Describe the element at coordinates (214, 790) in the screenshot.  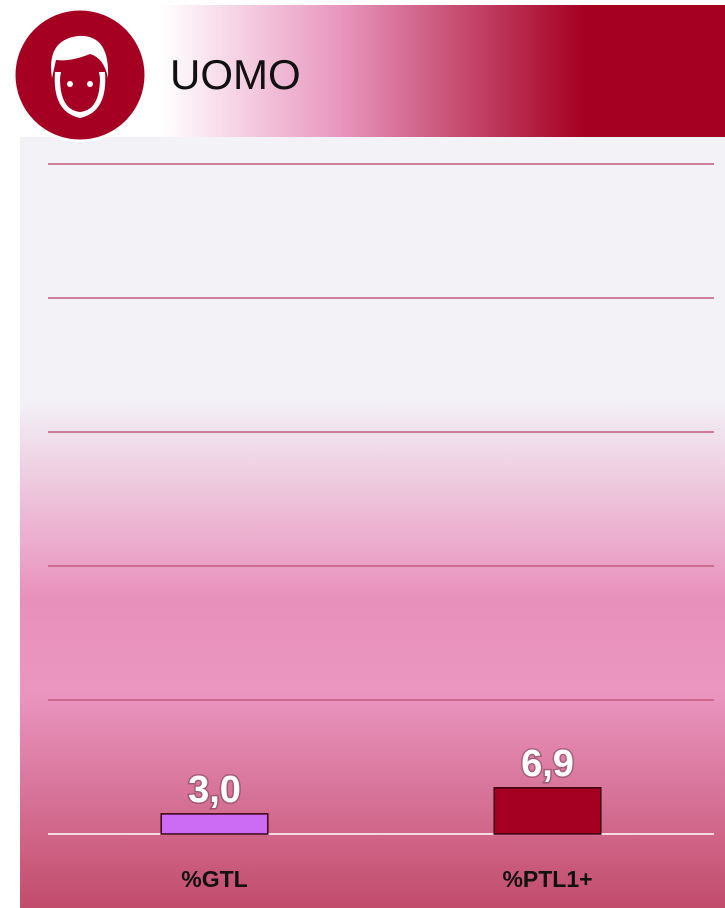
I see `value-label: 3,0` at that location.